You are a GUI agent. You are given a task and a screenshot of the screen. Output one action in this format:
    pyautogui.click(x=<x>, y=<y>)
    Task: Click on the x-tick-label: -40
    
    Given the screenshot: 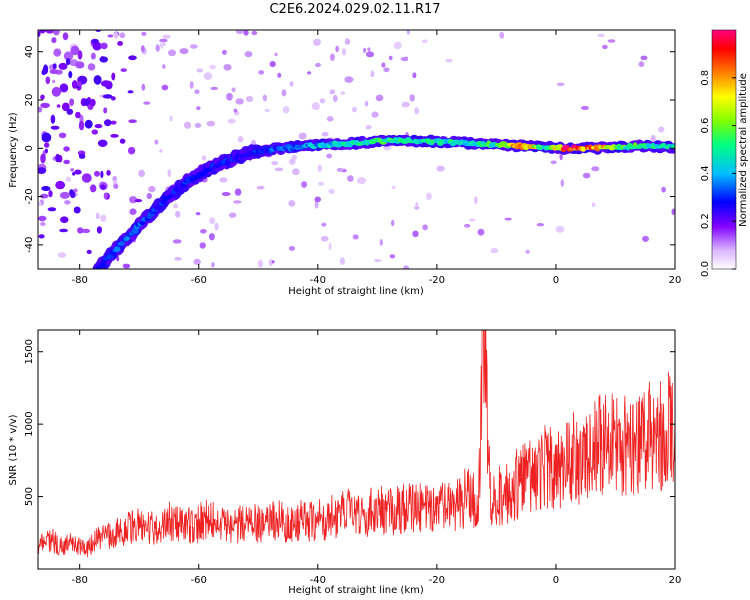 What is the action you would take?
    pyautogui.click(x=318, y=280)
    